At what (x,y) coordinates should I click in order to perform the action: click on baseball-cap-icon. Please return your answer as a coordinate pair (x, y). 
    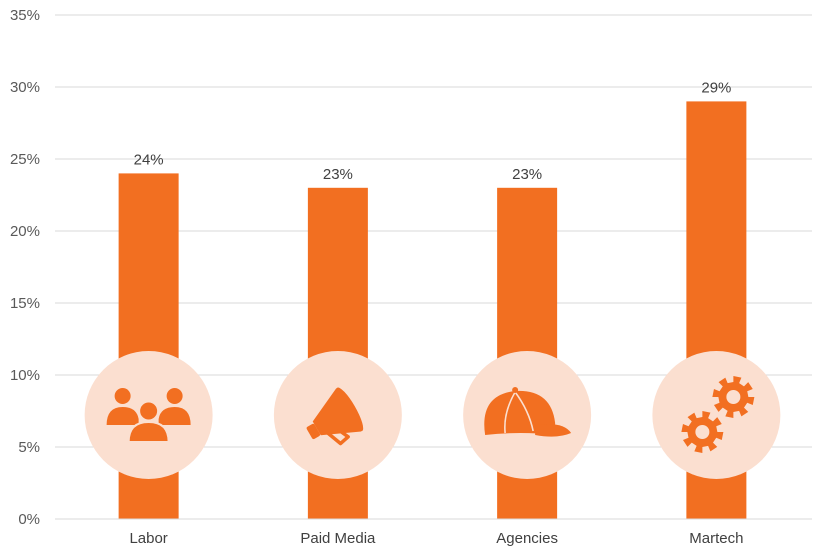
    Looking at the image, I should click on (528, 412).